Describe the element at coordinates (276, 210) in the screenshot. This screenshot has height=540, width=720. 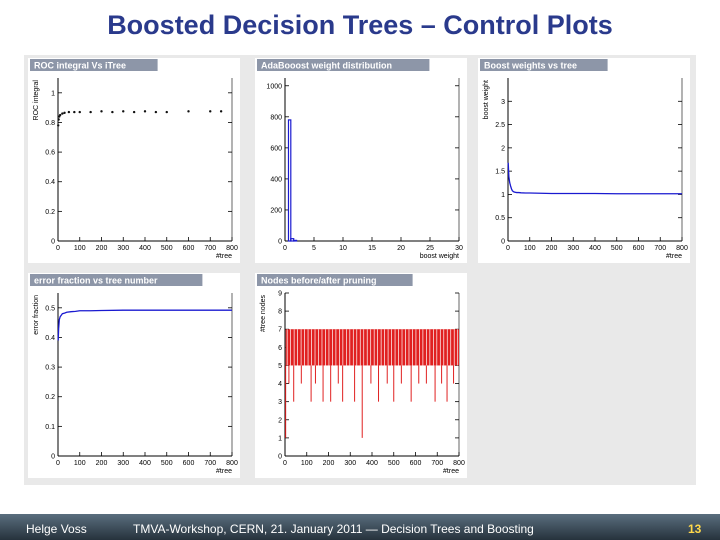
I see `y-tick-label: 200` at that location.